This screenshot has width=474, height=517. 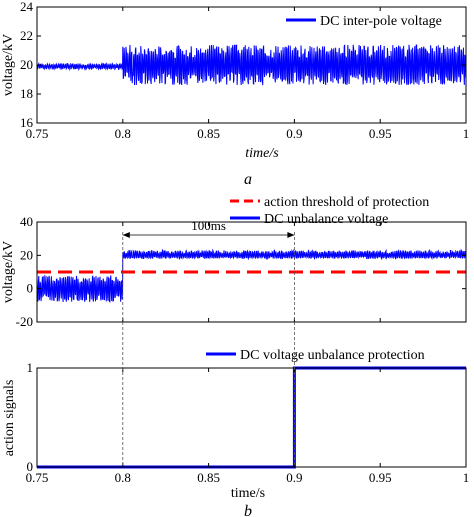 I want to click on chart-a-ytick-label: 16, so click(x=27, y=122).